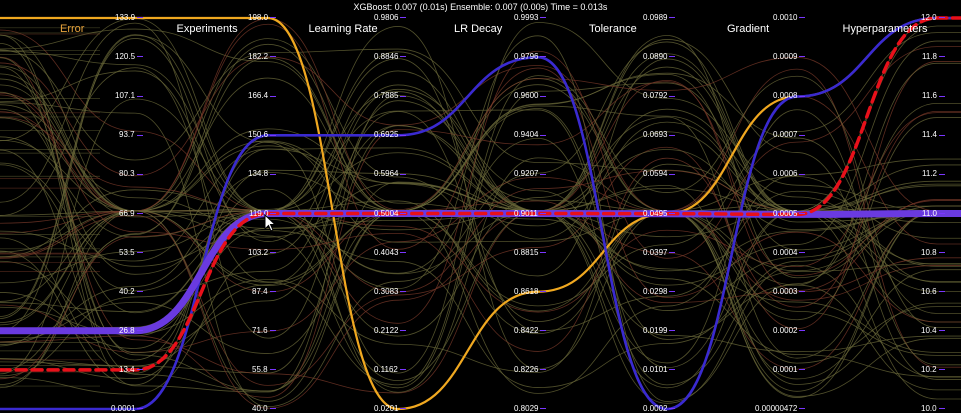  Describe the element at coordinates (264, 369) in the screenshot. I see `axis-tick-label: 55.8` at that location.